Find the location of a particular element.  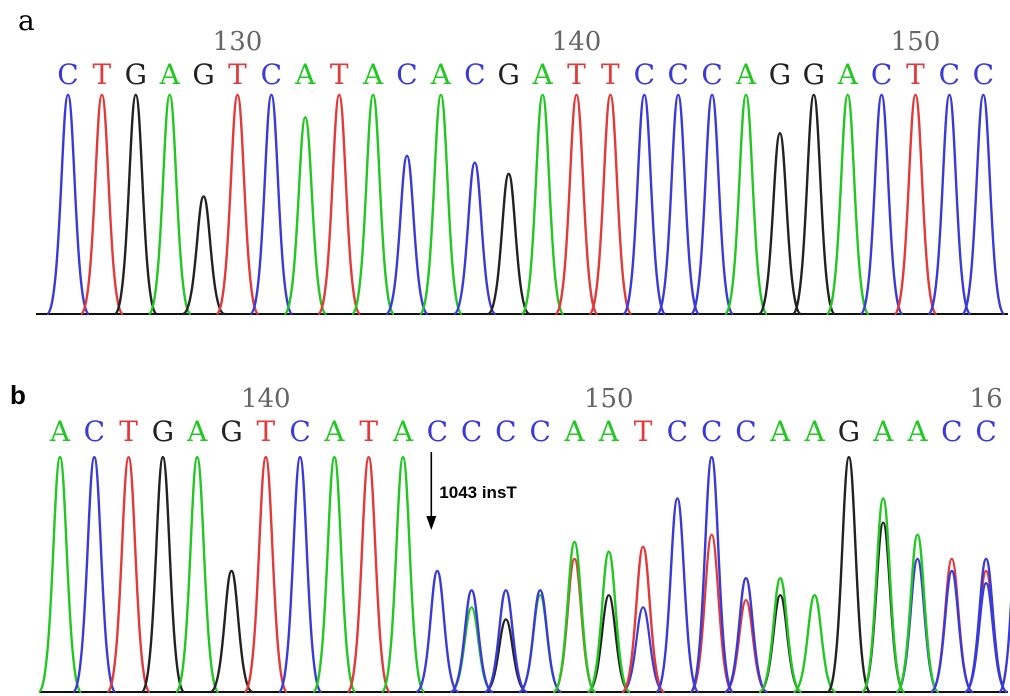

peak-6-C is located at coordinates (271, 204).